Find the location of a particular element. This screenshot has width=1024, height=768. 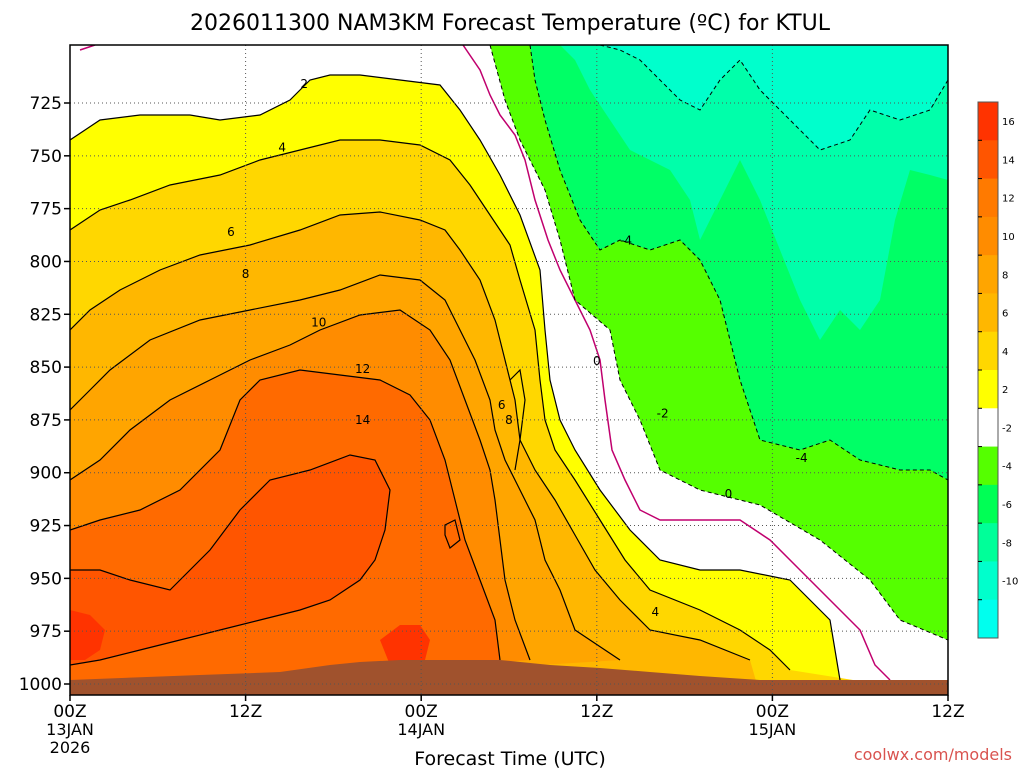

y-tick-label: 775 is located at coordinates (46, 210).